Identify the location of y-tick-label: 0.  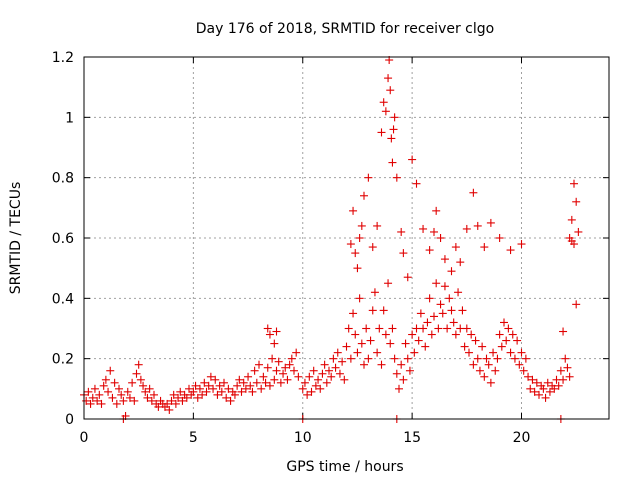
(69, 420).